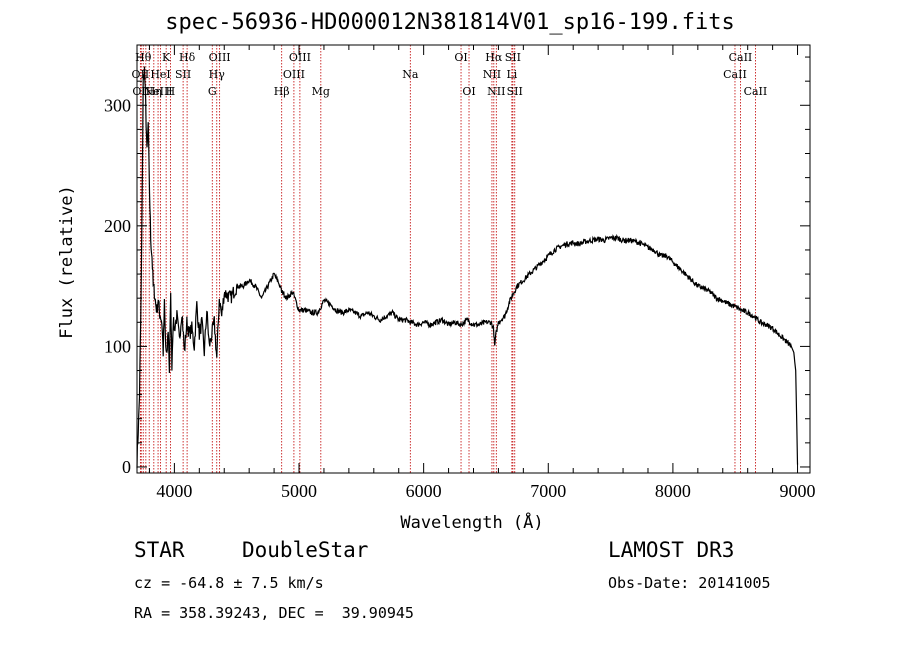 Image resolution: width=900 pixels, height=649 pixels. What do you see at coordinates (515, 91) in the screenshot?
I see `line-label-27: SII` at bounding box center [515, 91].